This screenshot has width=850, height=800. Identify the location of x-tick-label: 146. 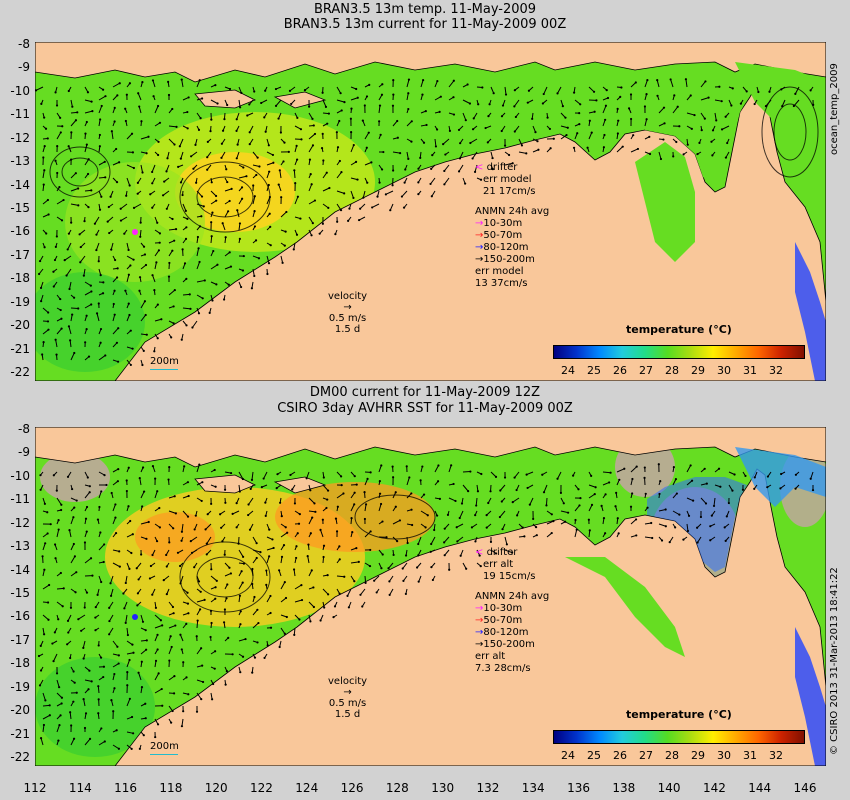
(805, 788).